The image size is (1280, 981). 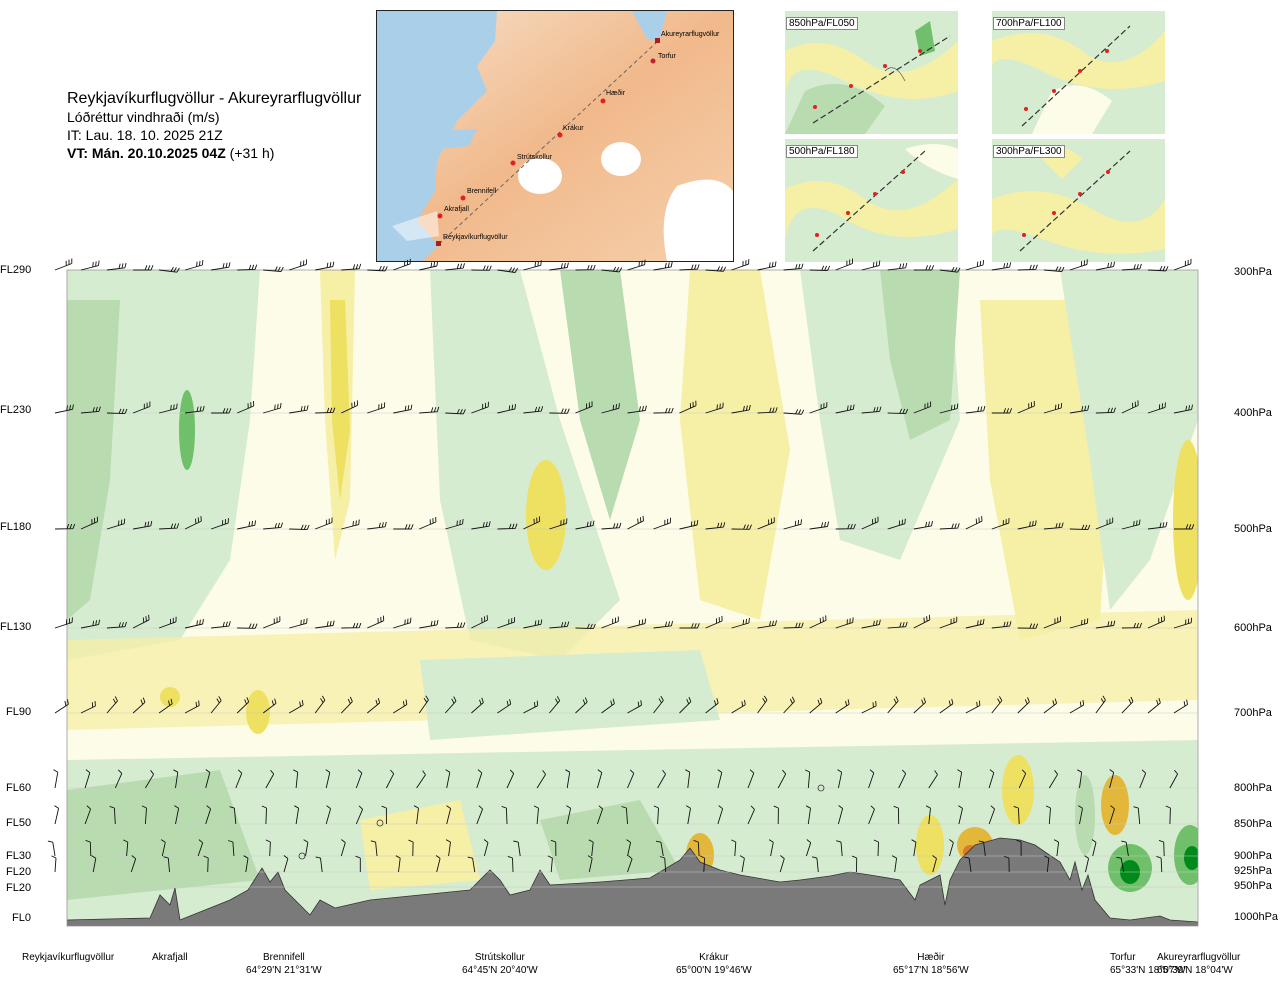 I want to click on p-label-800: 800hPa, so click(x=1253, y=788).